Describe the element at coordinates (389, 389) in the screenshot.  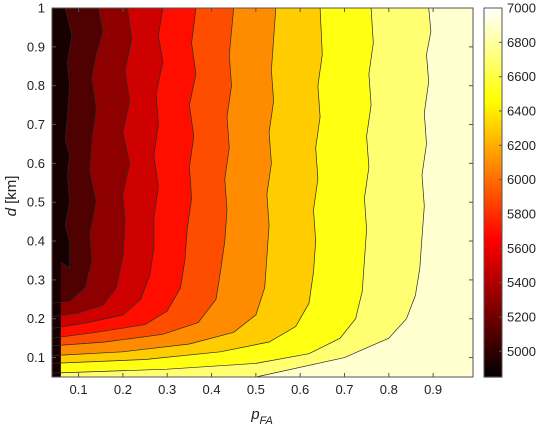
I see `x-tick-label: 0.8` at that location.